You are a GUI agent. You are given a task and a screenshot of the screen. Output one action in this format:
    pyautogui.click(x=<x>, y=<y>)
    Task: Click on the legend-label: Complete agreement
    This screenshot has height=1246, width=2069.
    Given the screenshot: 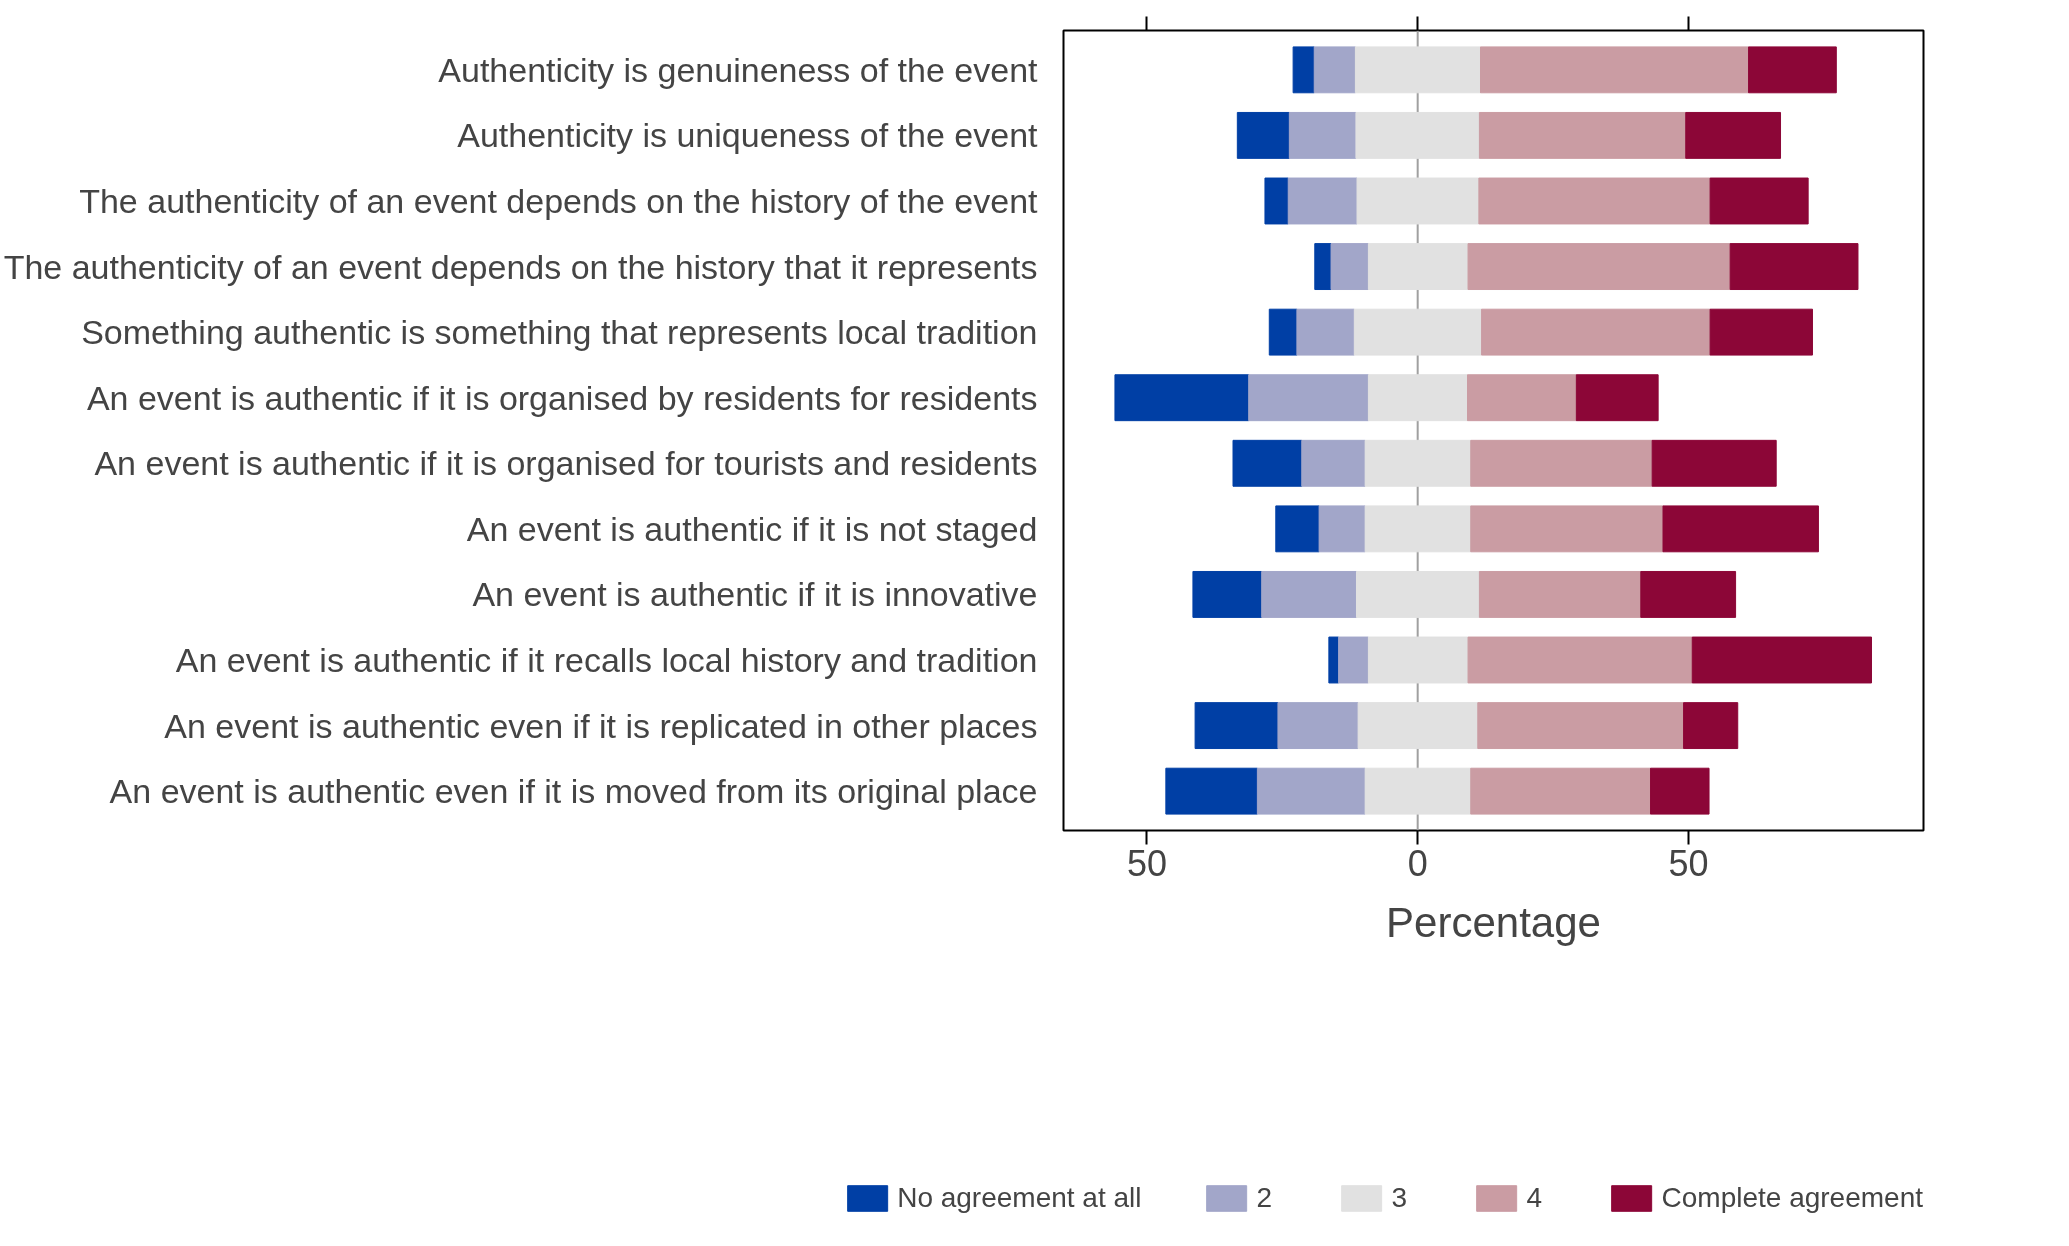 What is the action you would take?
    pyautogui.click(x=1792, y=1198)
    